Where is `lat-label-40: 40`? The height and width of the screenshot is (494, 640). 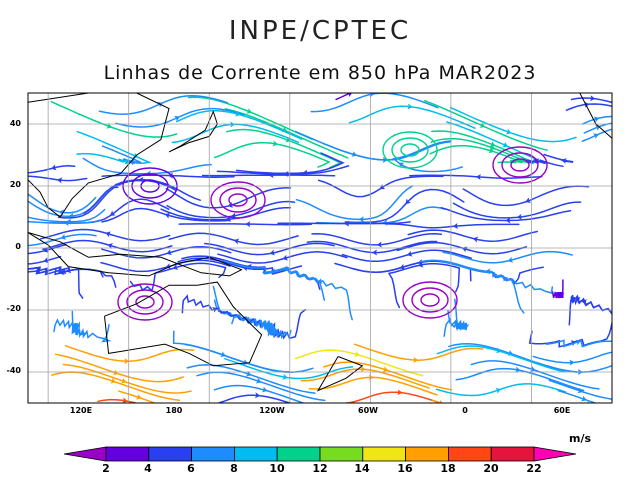
lat-label-40: 40 is located at coordinates (16, 123).